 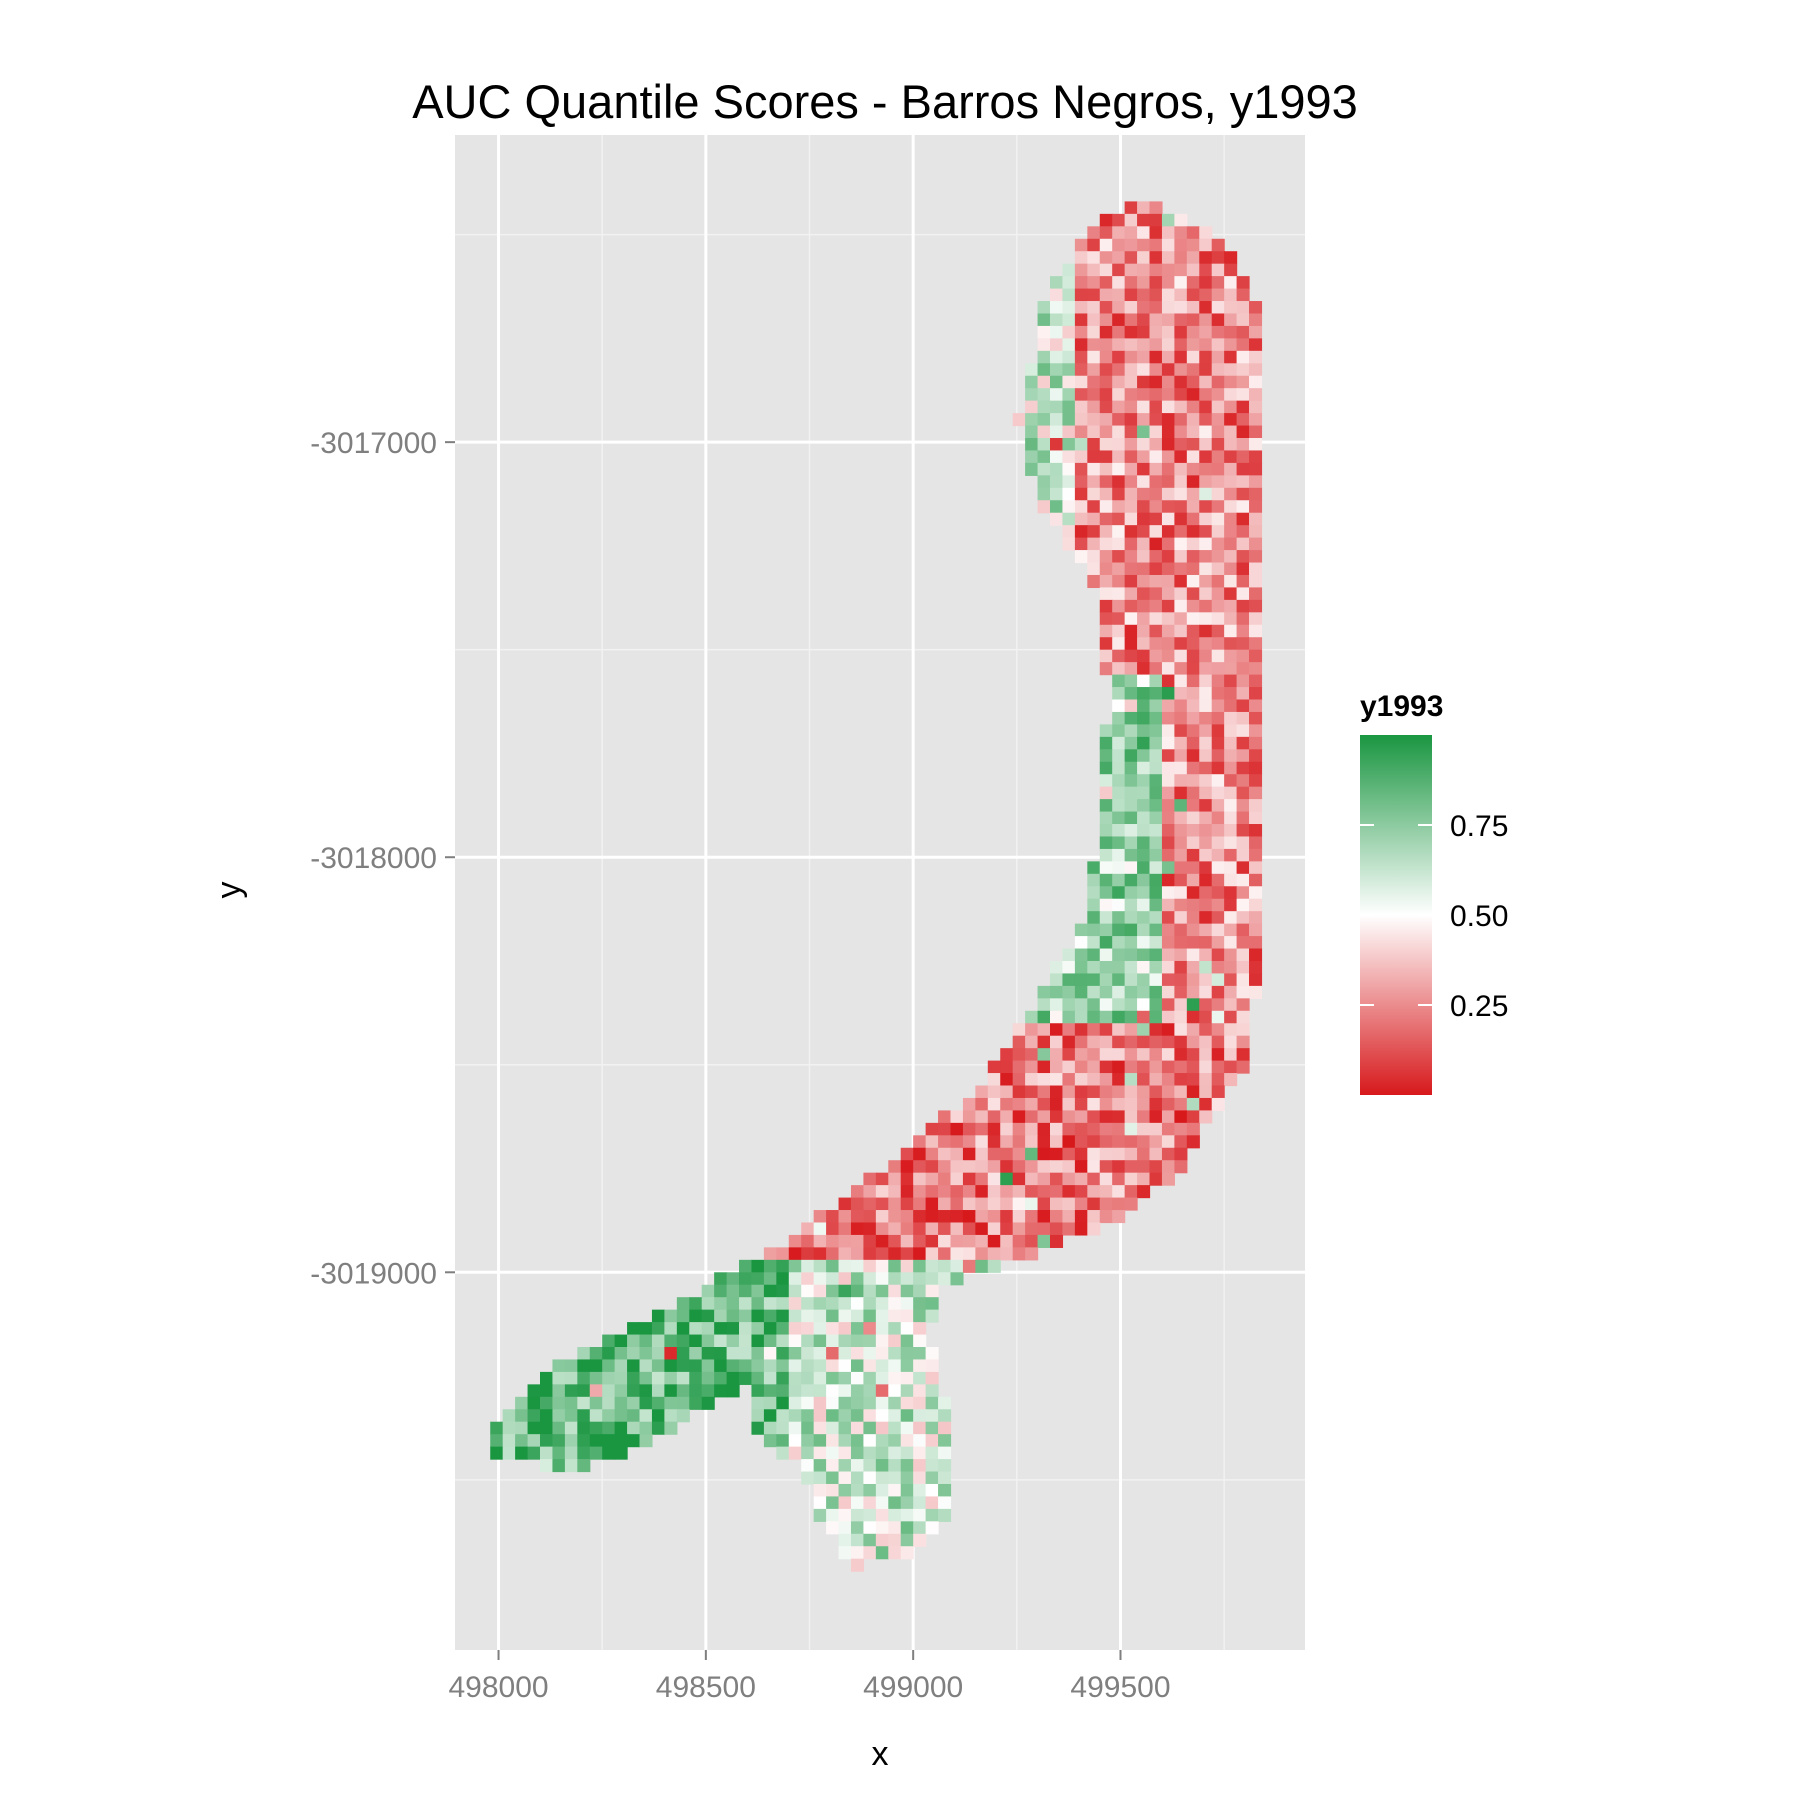 What do you see at coordinates (706, 1687) in the screenshot?
I see `x-tick-label: 498500` at bounding box center [706, 1687].